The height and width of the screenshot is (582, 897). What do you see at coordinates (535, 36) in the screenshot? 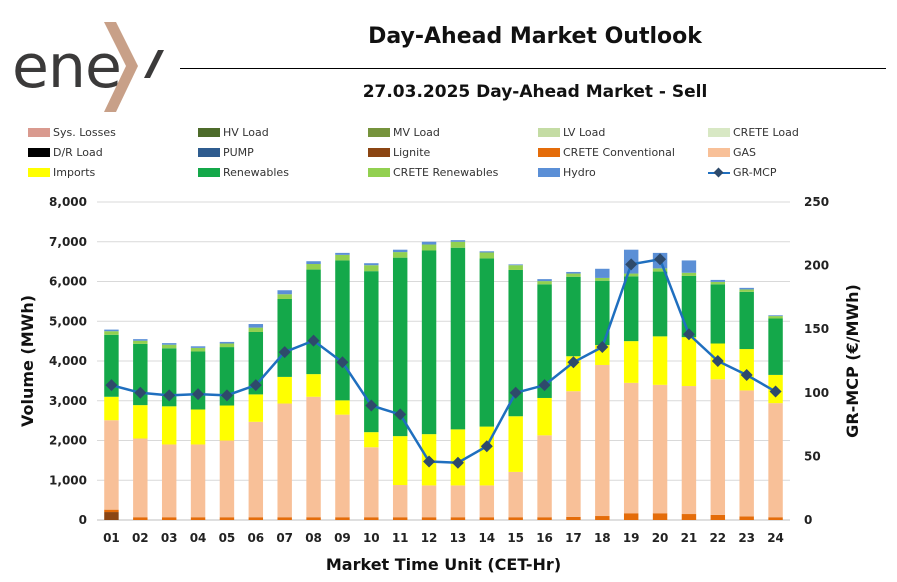
I see `page-title: Day-Ahead Market Outlook` at bounding box center [535, 36].